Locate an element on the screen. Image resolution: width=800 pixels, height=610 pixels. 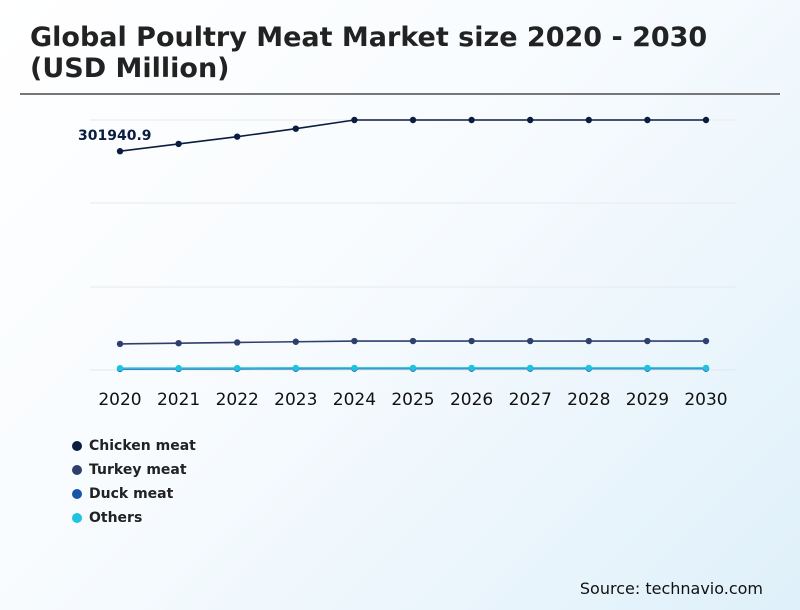
x-tick-label: 2028 is located at coordinates (588, 400).